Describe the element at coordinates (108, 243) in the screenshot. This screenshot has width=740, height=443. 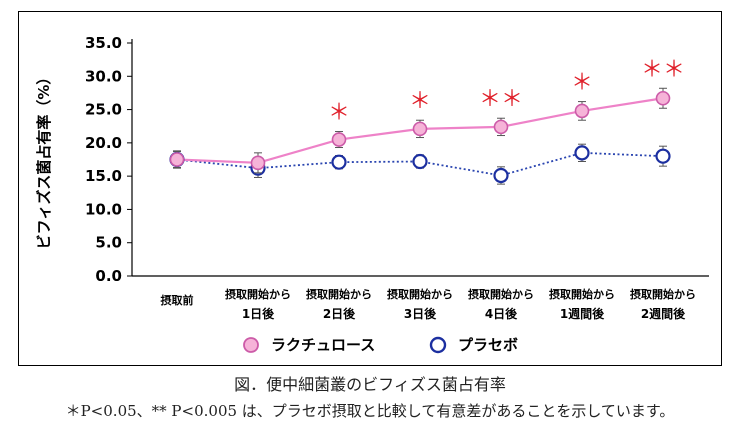
I see `y-tick-label: 5.0` at that location.